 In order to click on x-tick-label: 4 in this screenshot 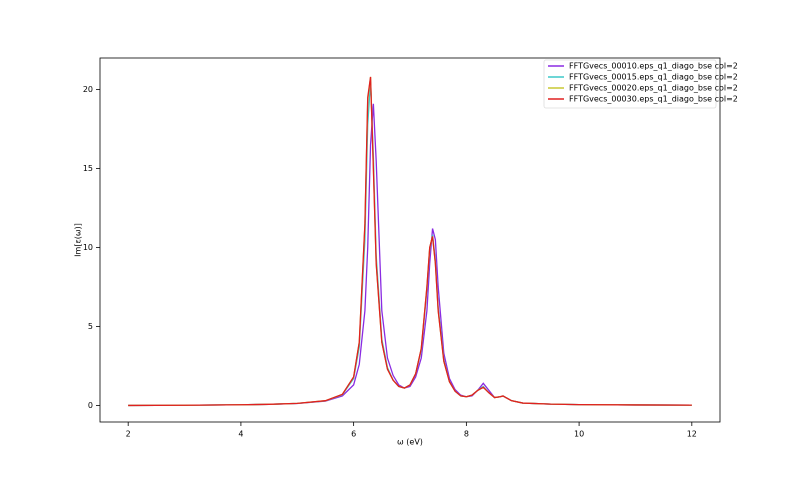, I will do `click(240, 434)`.